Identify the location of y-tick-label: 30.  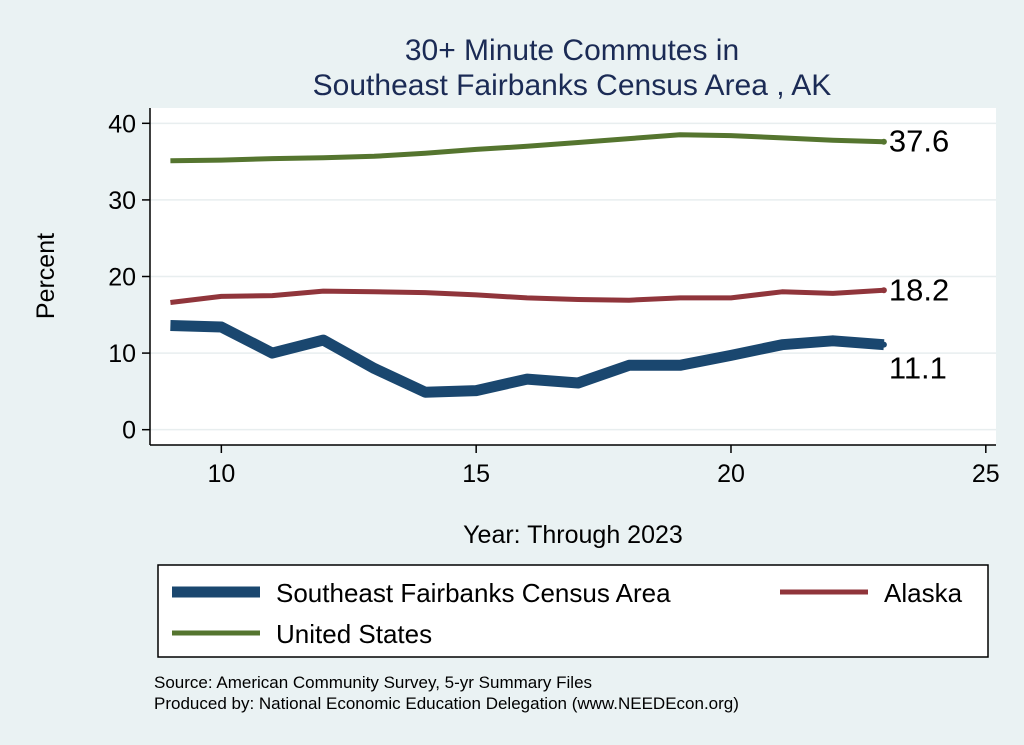
(122, 201).